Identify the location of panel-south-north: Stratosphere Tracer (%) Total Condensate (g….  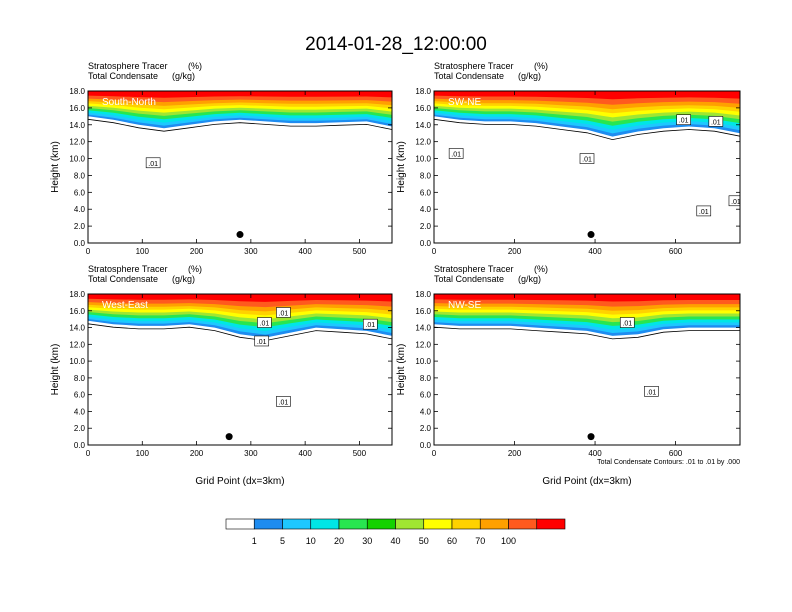
(221, 158).